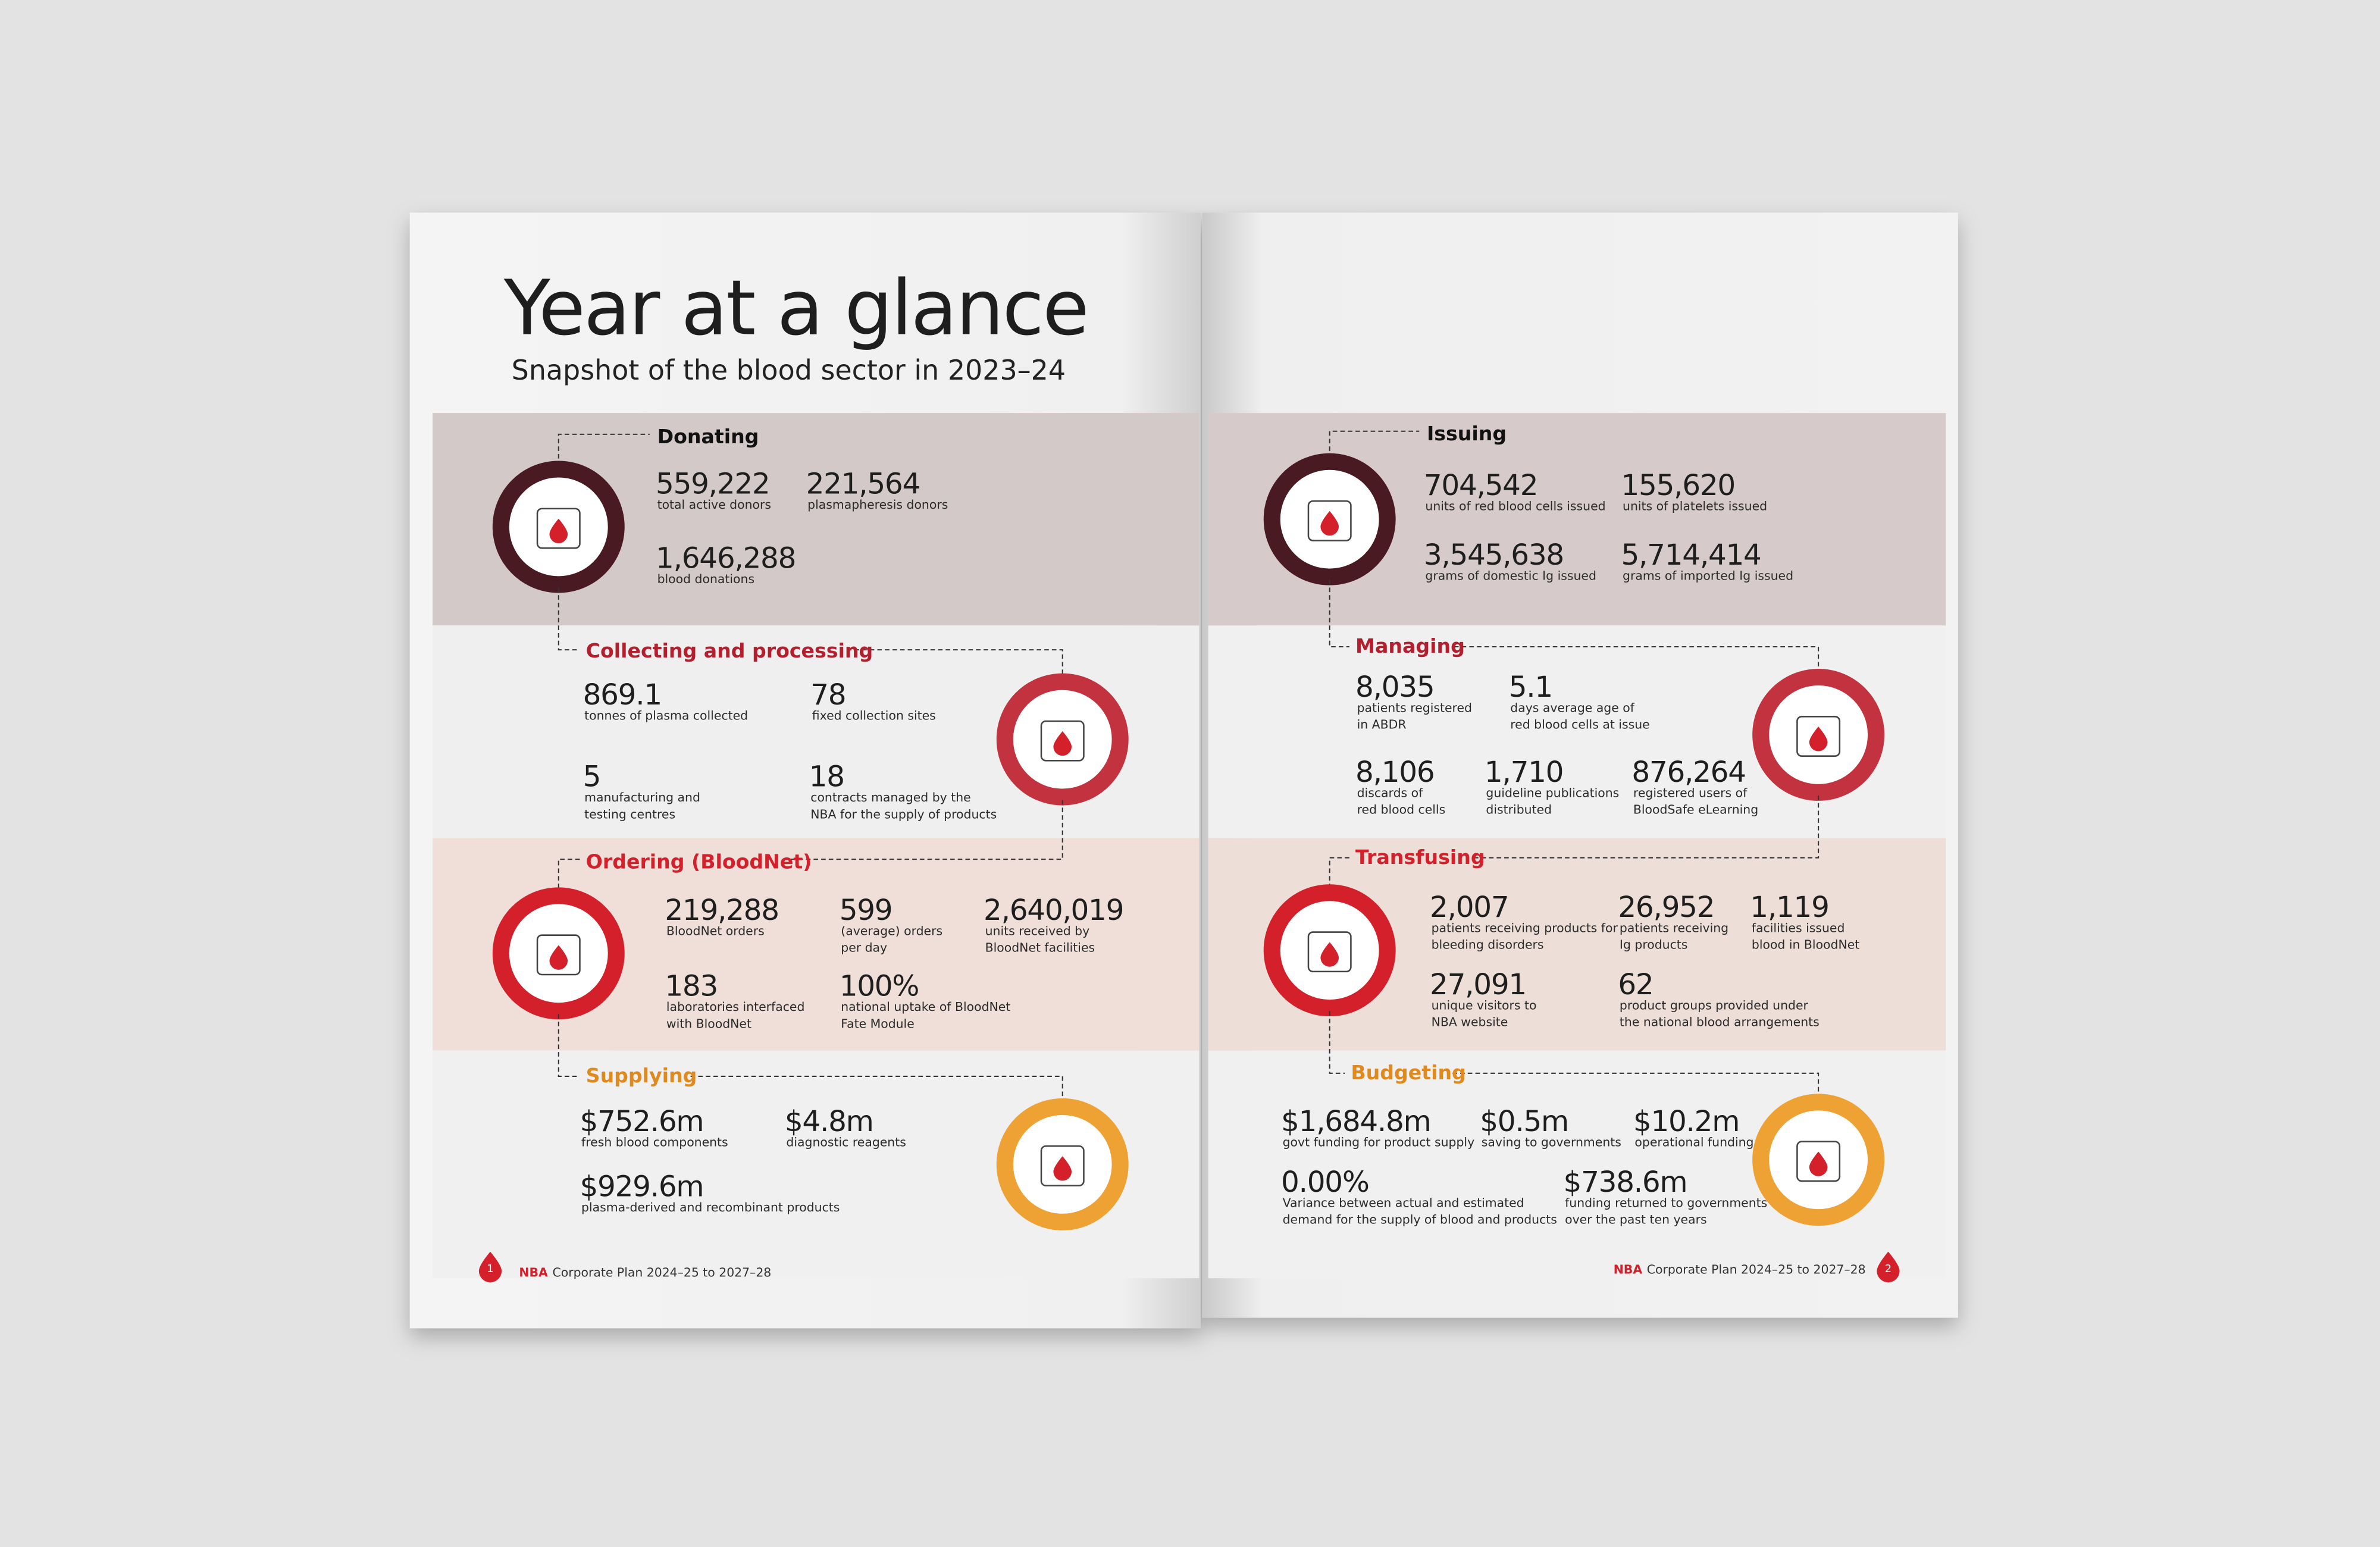  Describe the element at coordinates (1470, 1022) in the screenshot. I see `stat-label: NBA website` at that location.